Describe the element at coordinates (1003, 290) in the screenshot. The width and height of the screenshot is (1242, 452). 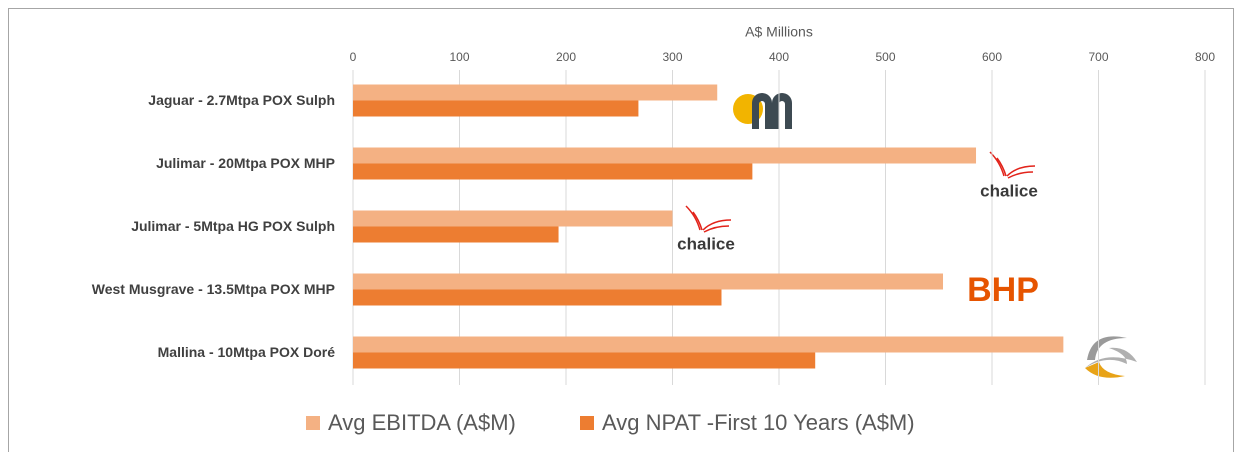
I see `logo-text: BHP` at that location.